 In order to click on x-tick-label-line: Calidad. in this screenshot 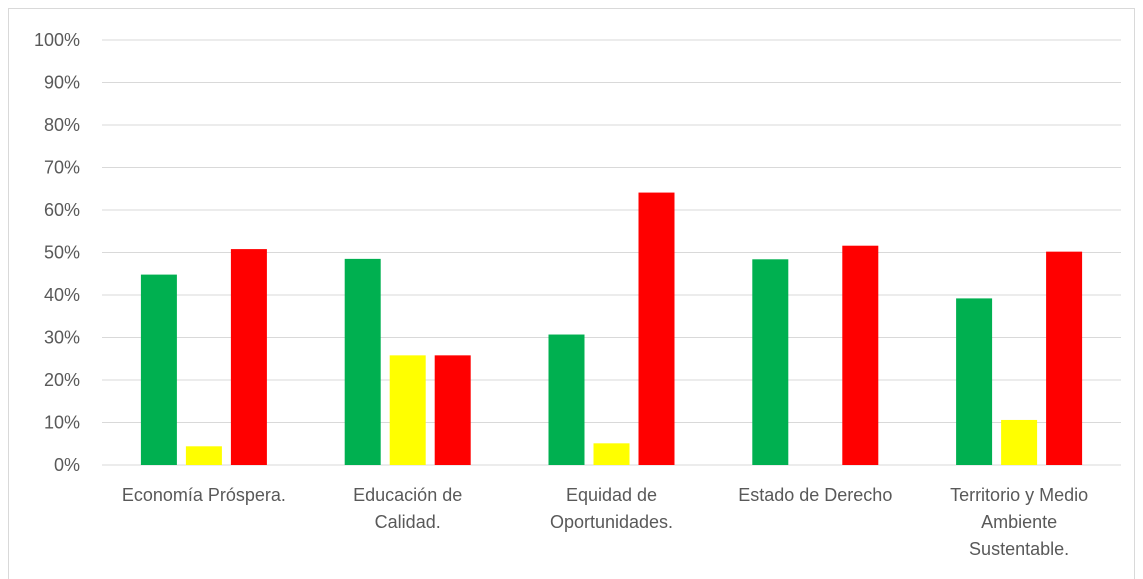, I will do `click(408, 522)`.